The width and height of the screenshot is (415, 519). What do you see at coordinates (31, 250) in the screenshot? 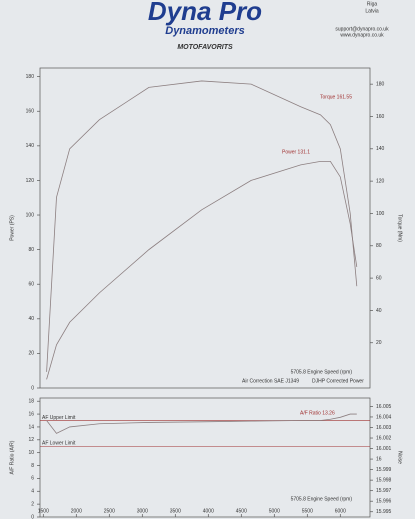
I see `y-tick-label: 80` at bounding box center [31, 250].